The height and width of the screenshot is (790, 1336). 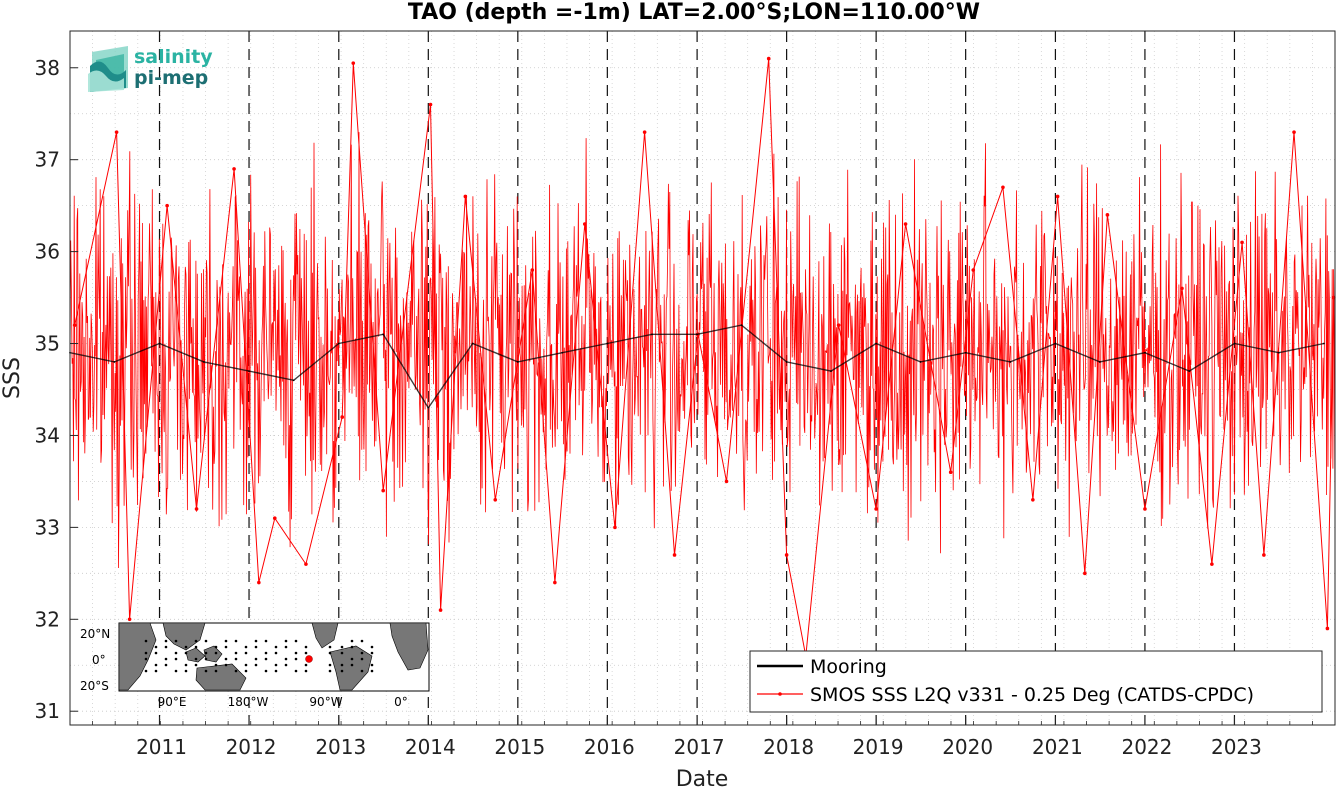 What do you see at coordinates (699, 747) in the screenshot?
I see `x-tick-label: 2017` at bounding box center [699, 747].